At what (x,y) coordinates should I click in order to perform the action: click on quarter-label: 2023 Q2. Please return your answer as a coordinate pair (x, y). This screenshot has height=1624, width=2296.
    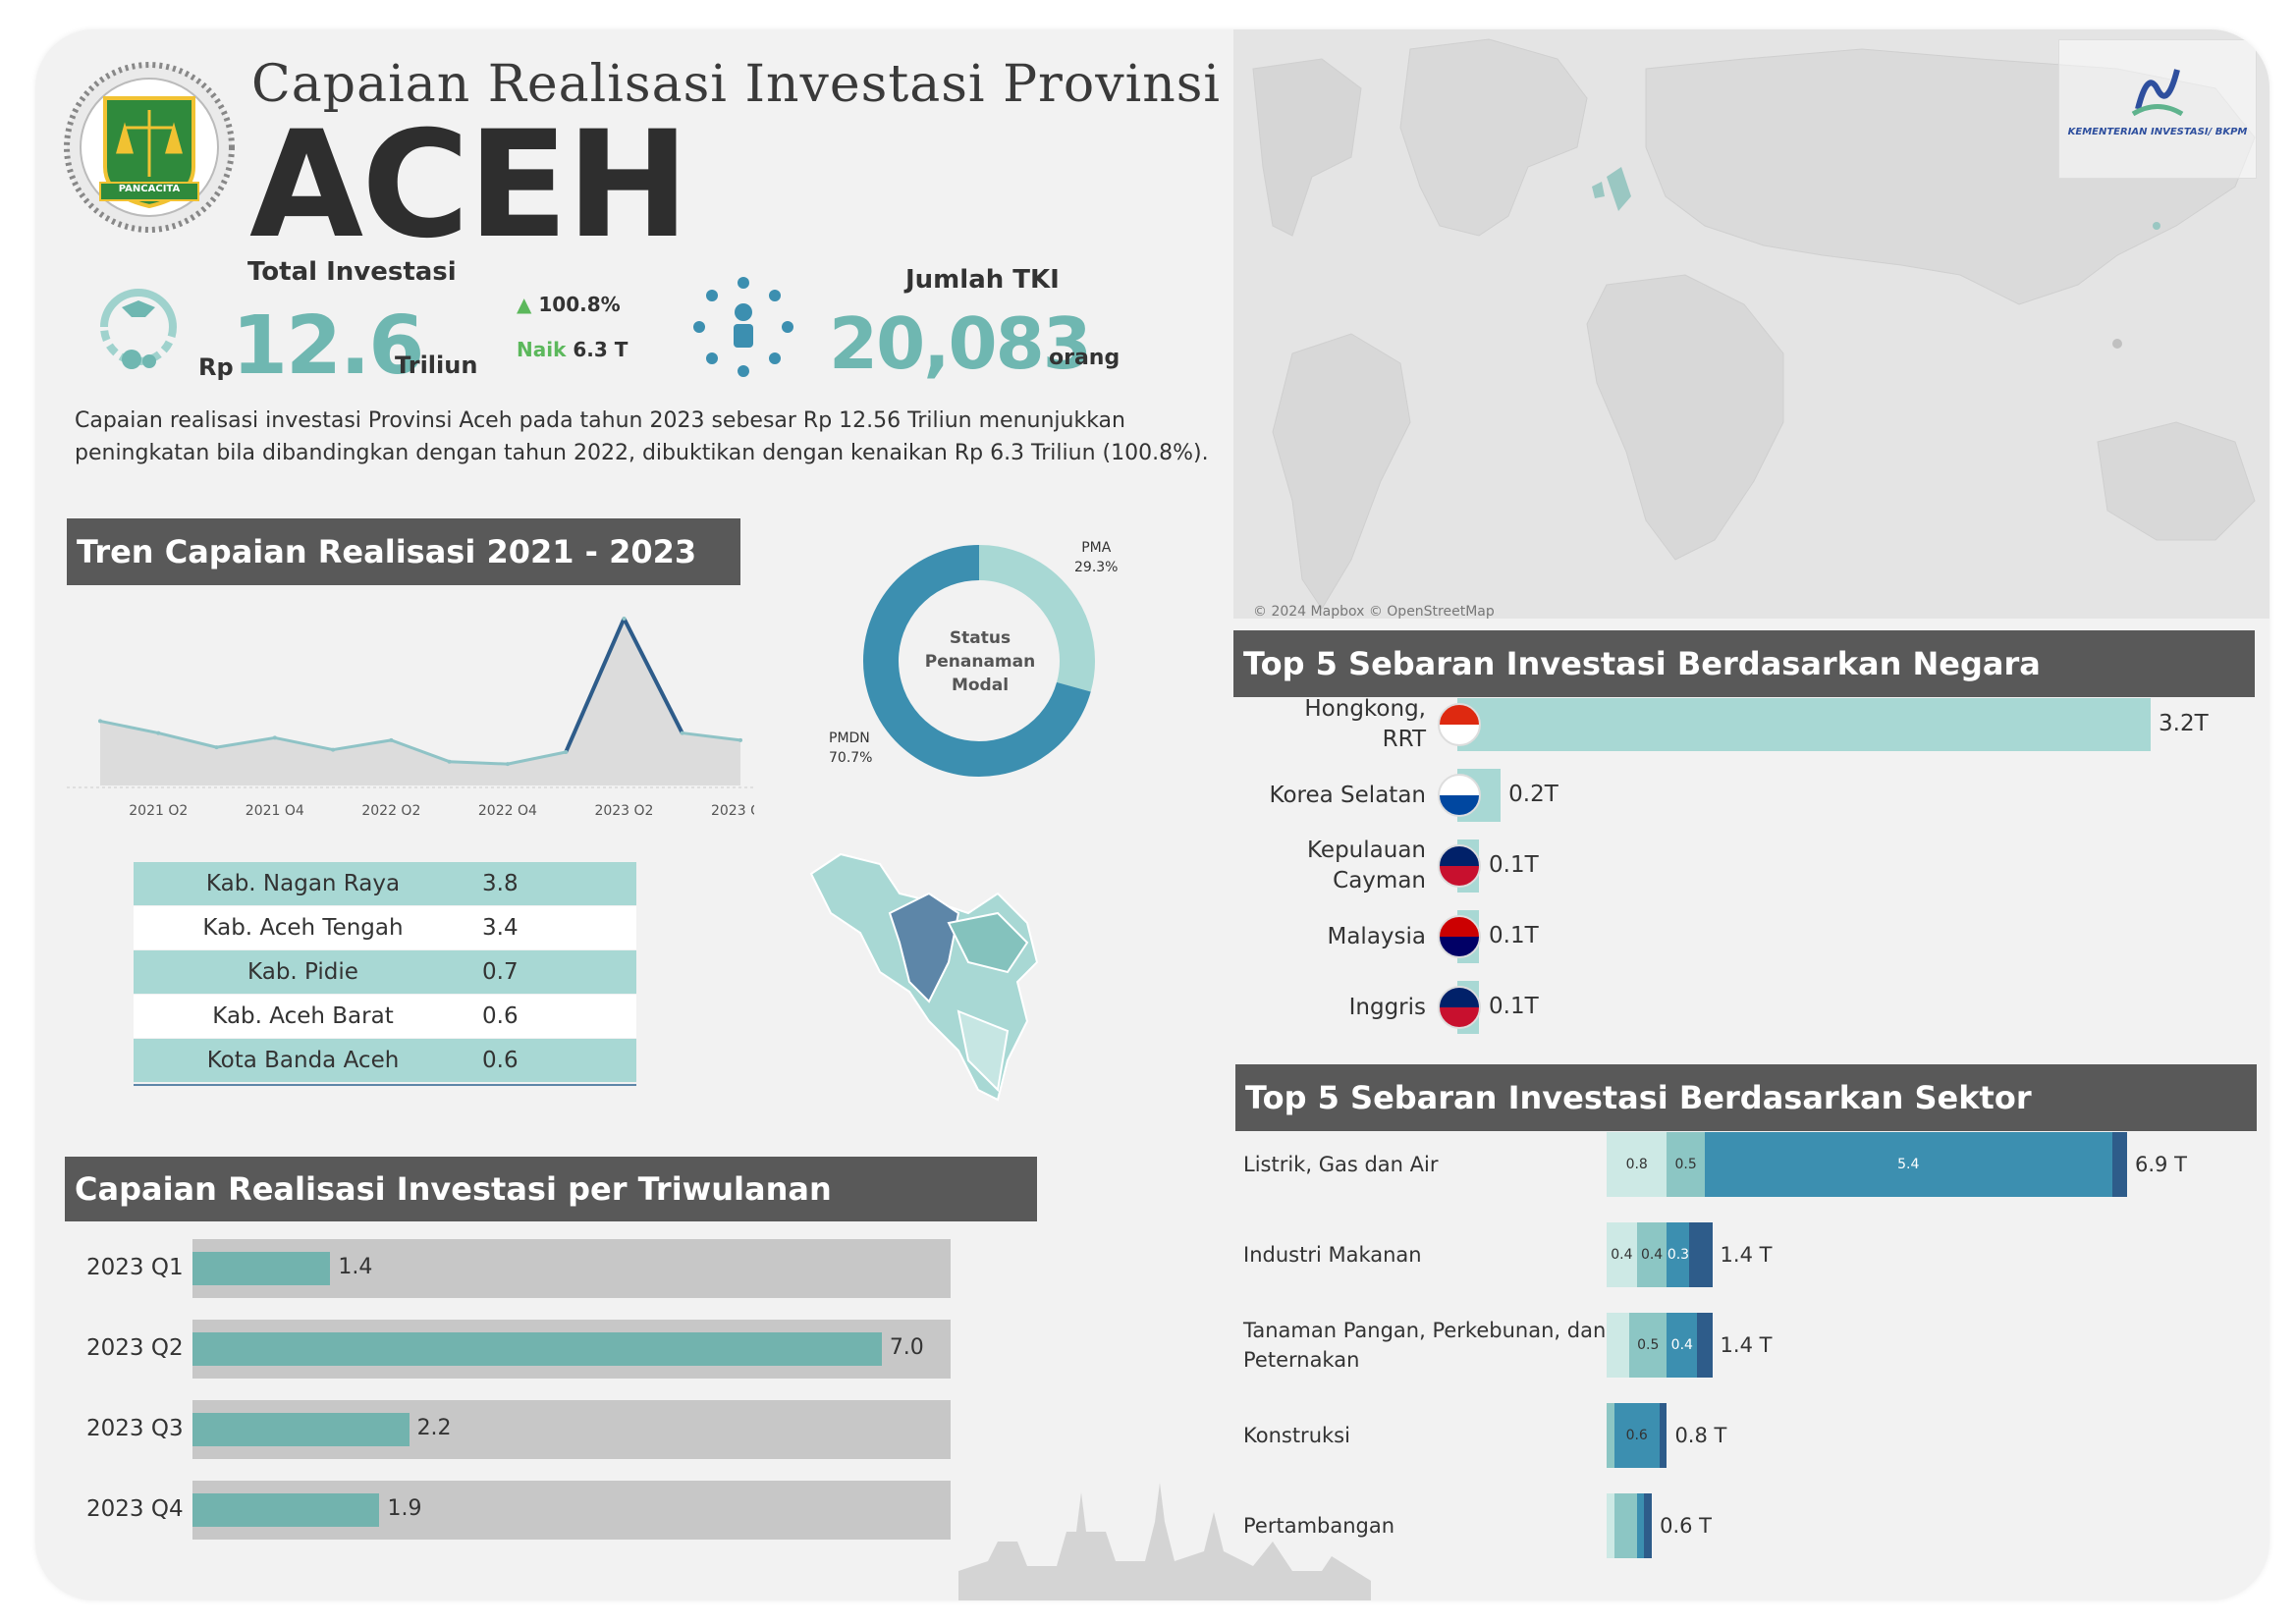
    Looking at the image, I should click on (135, 1348).